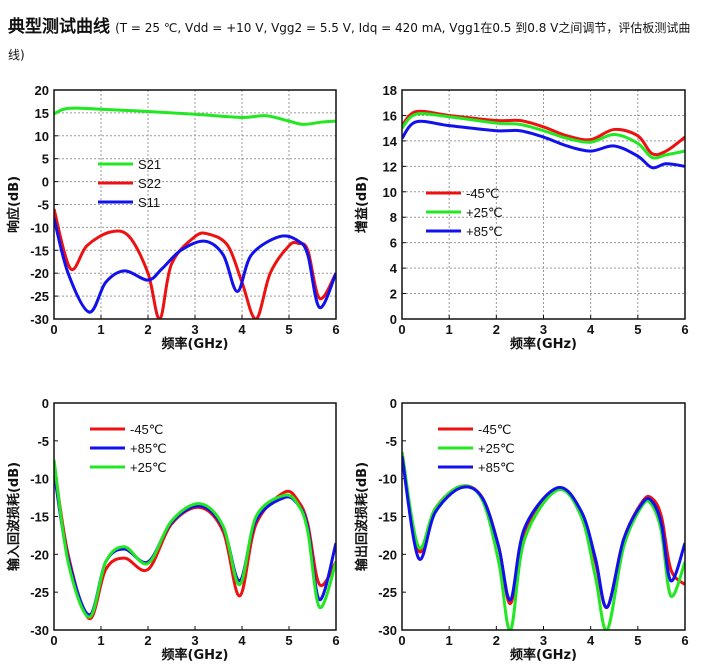 This screenshot has height=670, width=706. Describe the element at coordinates (42, 90) in the screenshot. I see `y-tick-label: 20` at that location.